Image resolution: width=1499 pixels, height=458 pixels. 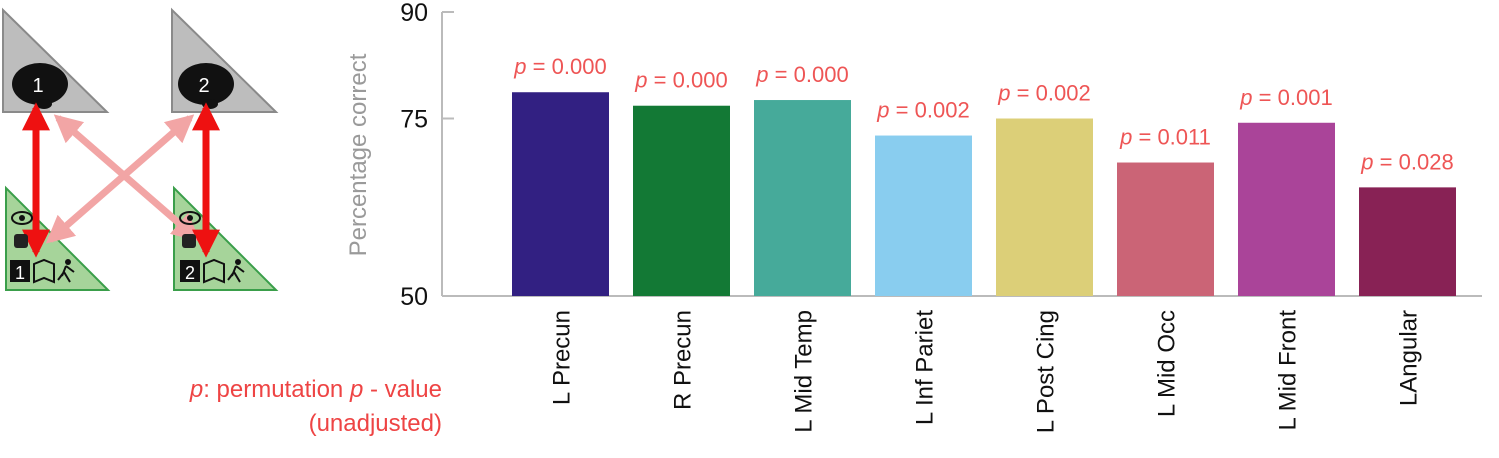 I want to click on category-label: L Mid Occ, so click(x=1167, y=363).